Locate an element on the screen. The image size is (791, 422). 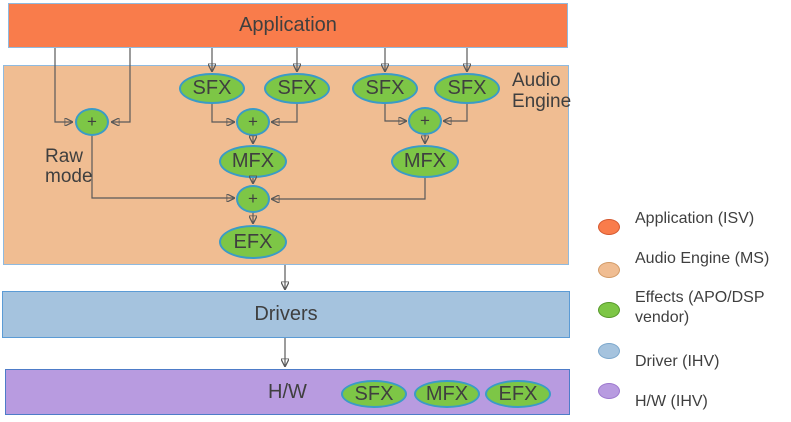
sfx-node-4: SFX is located at coordinates (467, 88).